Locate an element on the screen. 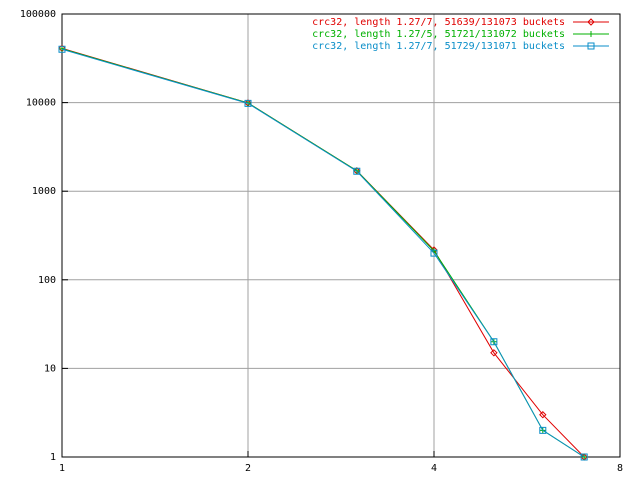 This screenshot has width=640, height=480. x-tick-label: 1 is located at coordinates (62, 468).